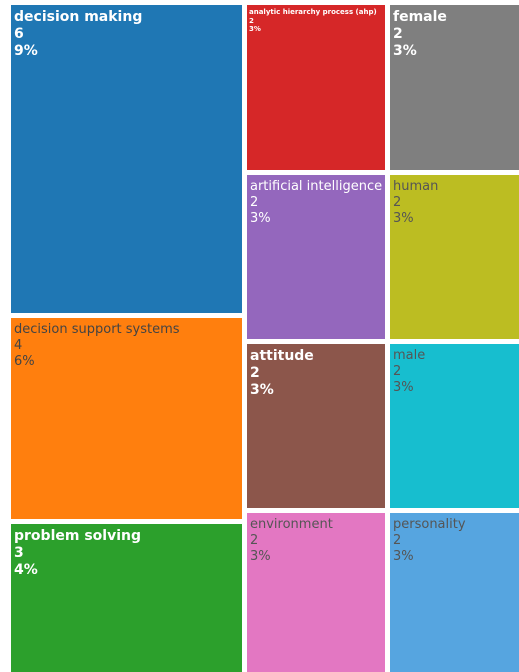  Describe the element at coordinates (126, 418) in the screenshot. I see `treemap-tile: decision support systems 4 6%` at that location.